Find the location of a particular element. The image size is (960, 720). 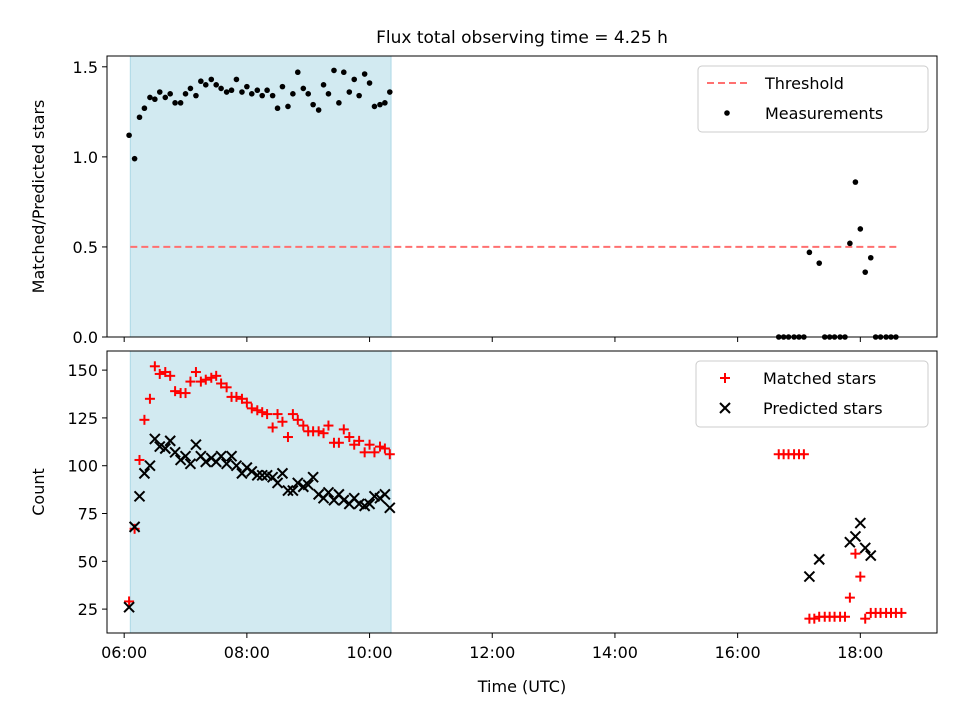

legend-label: Threshold is located at coordinates (804, 83).